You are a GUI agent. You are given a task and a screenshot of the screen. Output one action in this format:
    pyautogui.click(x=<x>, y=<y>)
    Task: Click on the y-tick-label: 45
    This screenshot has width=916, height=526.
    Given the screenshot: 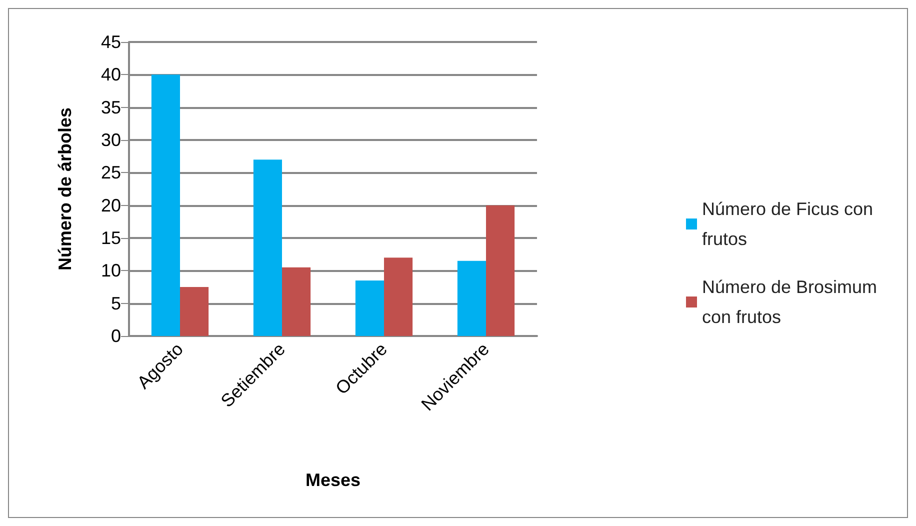 What is the action you would take?
    pyautogui.click(x=110, y=42)
    